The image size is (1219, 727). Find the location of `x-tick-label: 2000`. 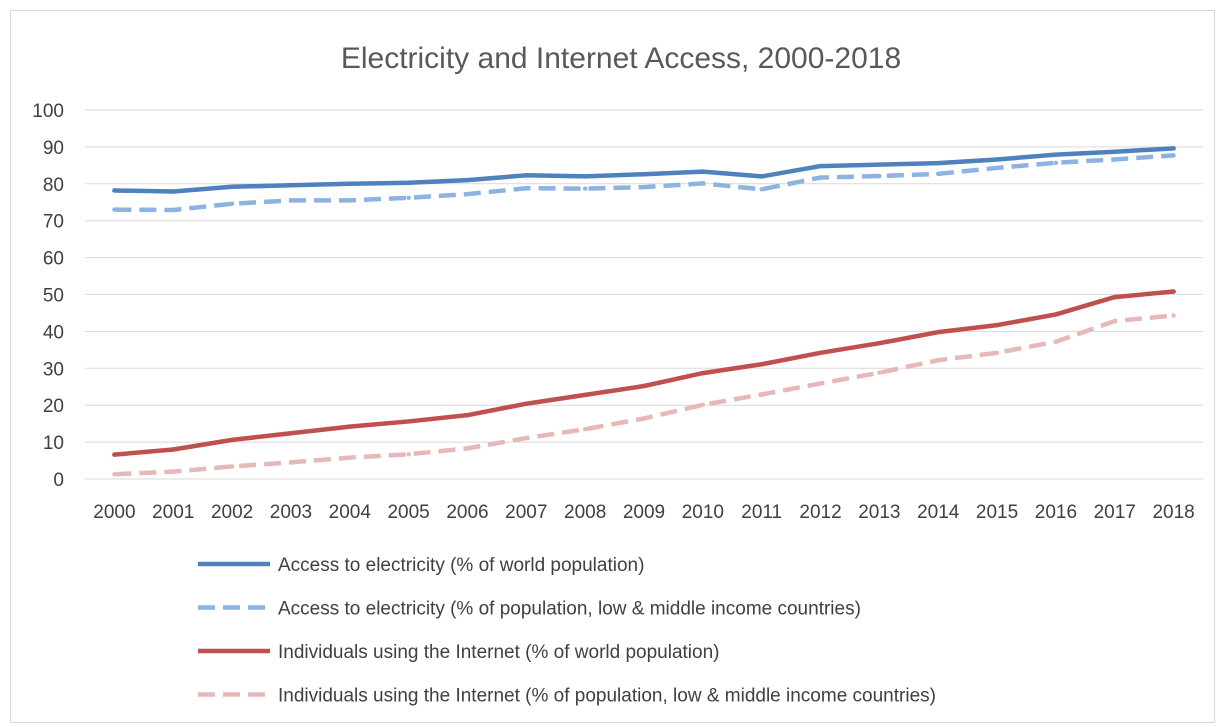

x-tick-label: 2000 is located at coordinates (114, 512).